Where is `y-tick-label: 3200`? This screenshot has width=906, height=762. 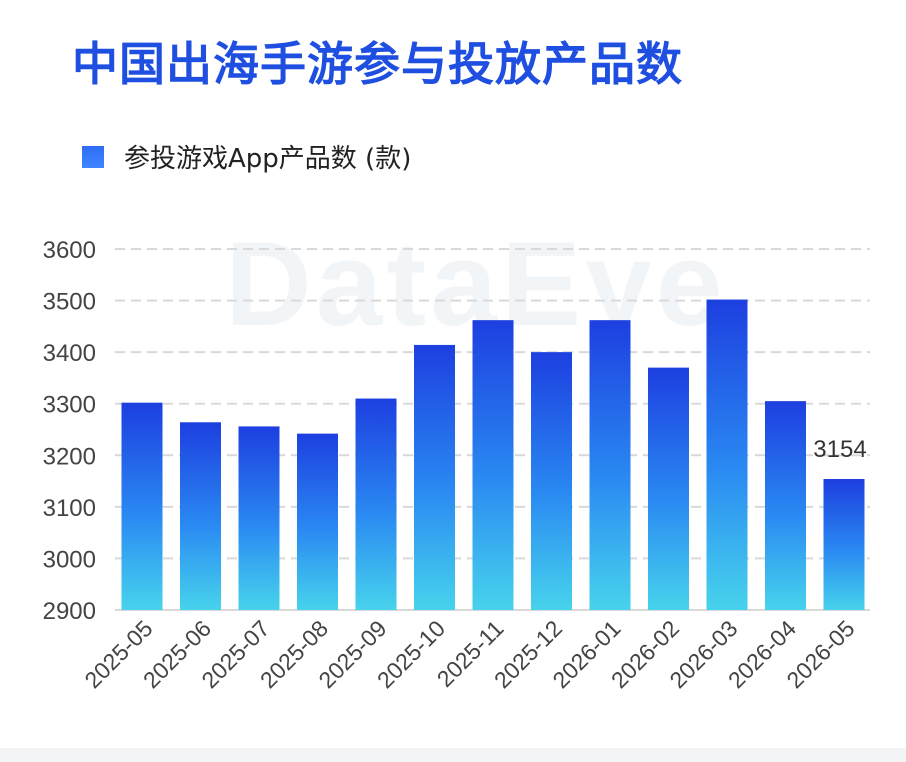 y-tick-label: 3200 is located at coordinates (69, 456).